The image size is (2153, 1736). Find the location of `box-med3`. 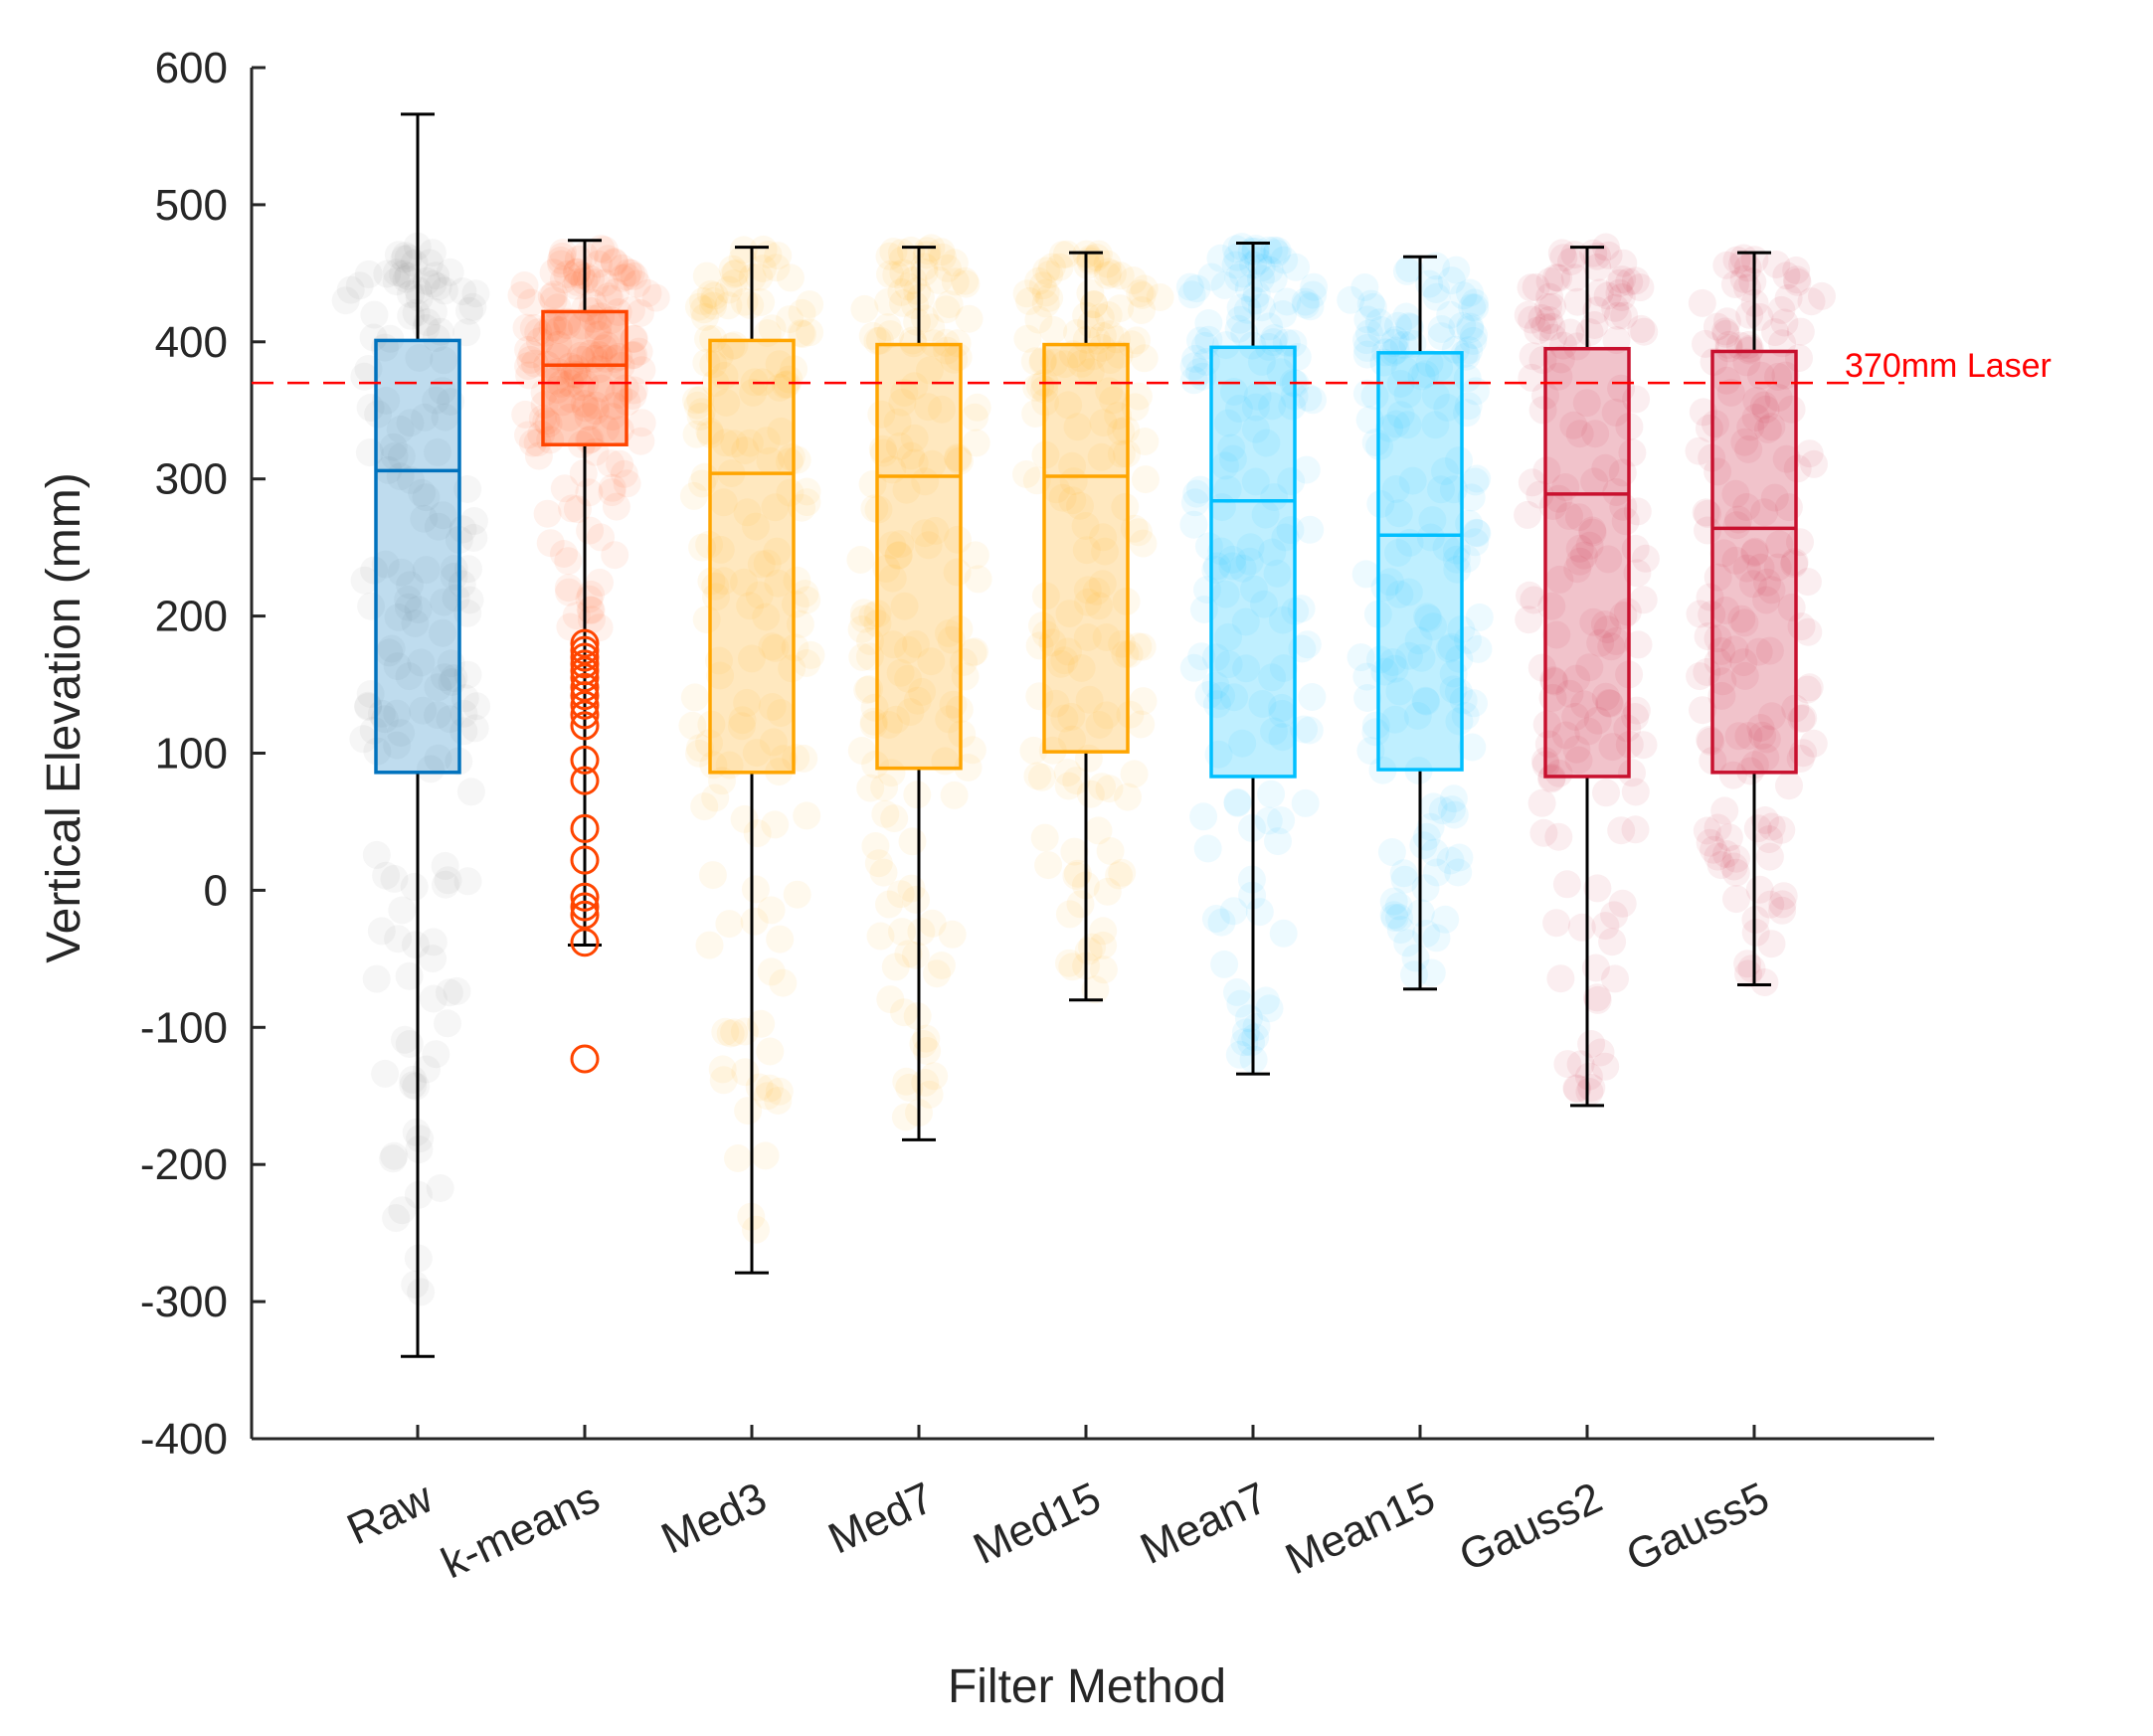

box-med3 is located at coordinates (752, 761).